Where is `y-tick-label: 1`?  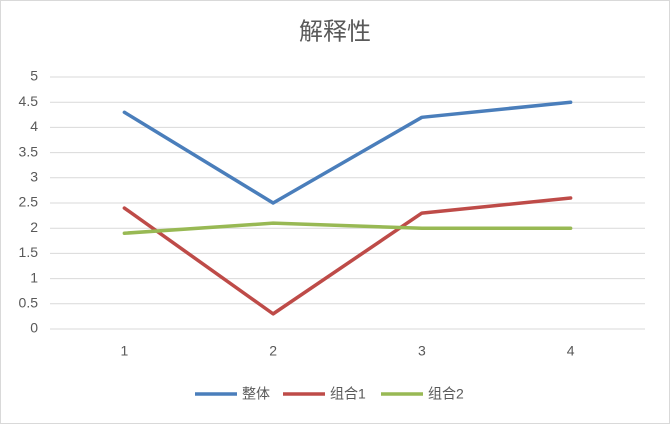
y-tick-label: 1 is located at coordinates (34, 277).